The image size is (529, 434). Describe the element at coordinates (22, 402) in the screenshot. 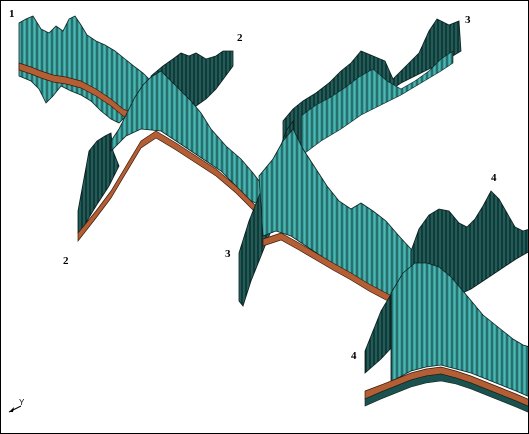

I see `axis-label: Y` at that location.